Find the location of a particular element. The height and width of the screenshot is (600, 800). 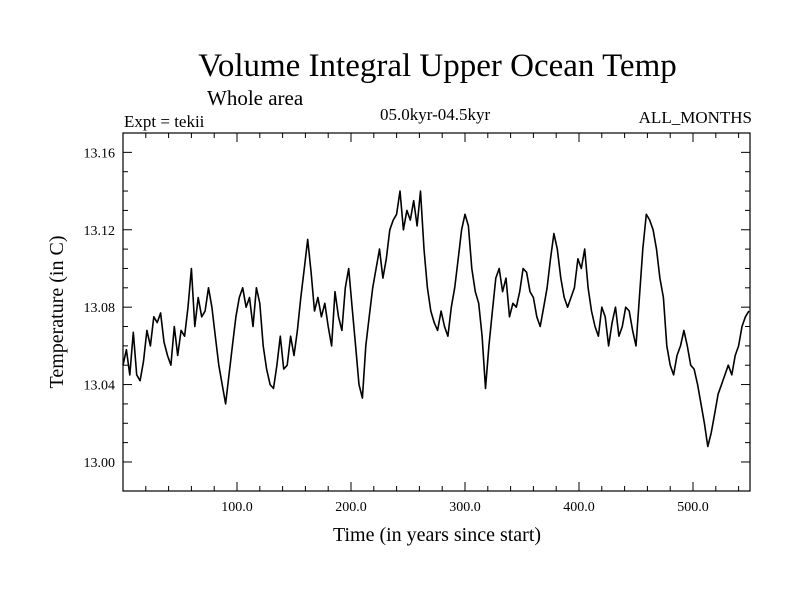

y-tick-label: 13.04 is located at coordinates (100, 386).